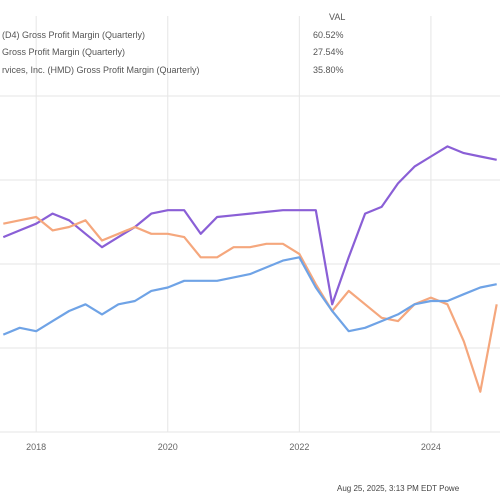 Image resolution: width=500 pixels, height=500 pixels. Describe the element at coordinates (250, 491) in the screenshot. I see `footer-bg` at that location.